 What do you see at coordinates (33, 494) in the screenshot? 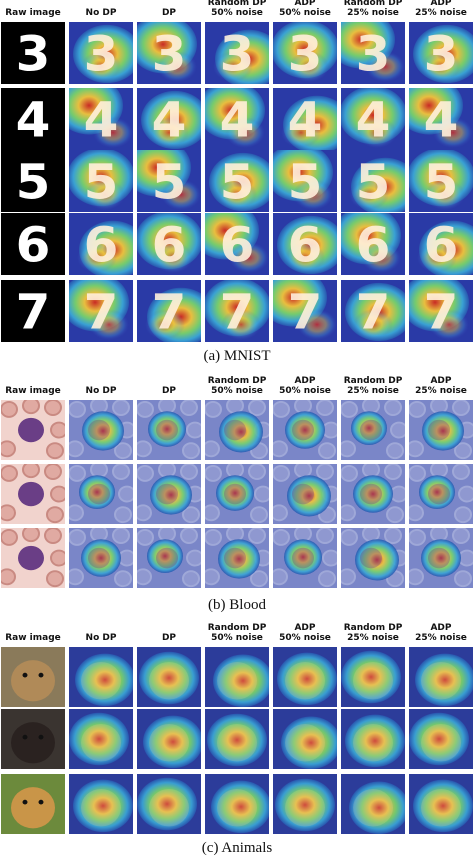
I see `raw-image-blood` at bounding box center [33, 494].